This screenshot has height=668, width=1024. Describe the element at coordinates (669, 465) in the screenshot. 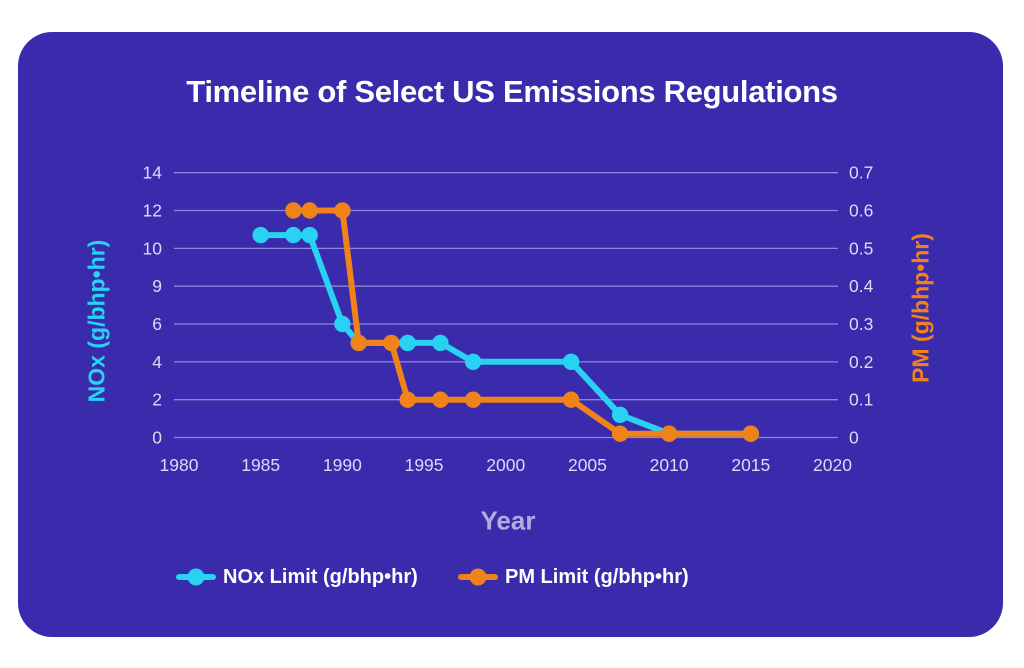

I see `x-tick-label: 2010` at that location.